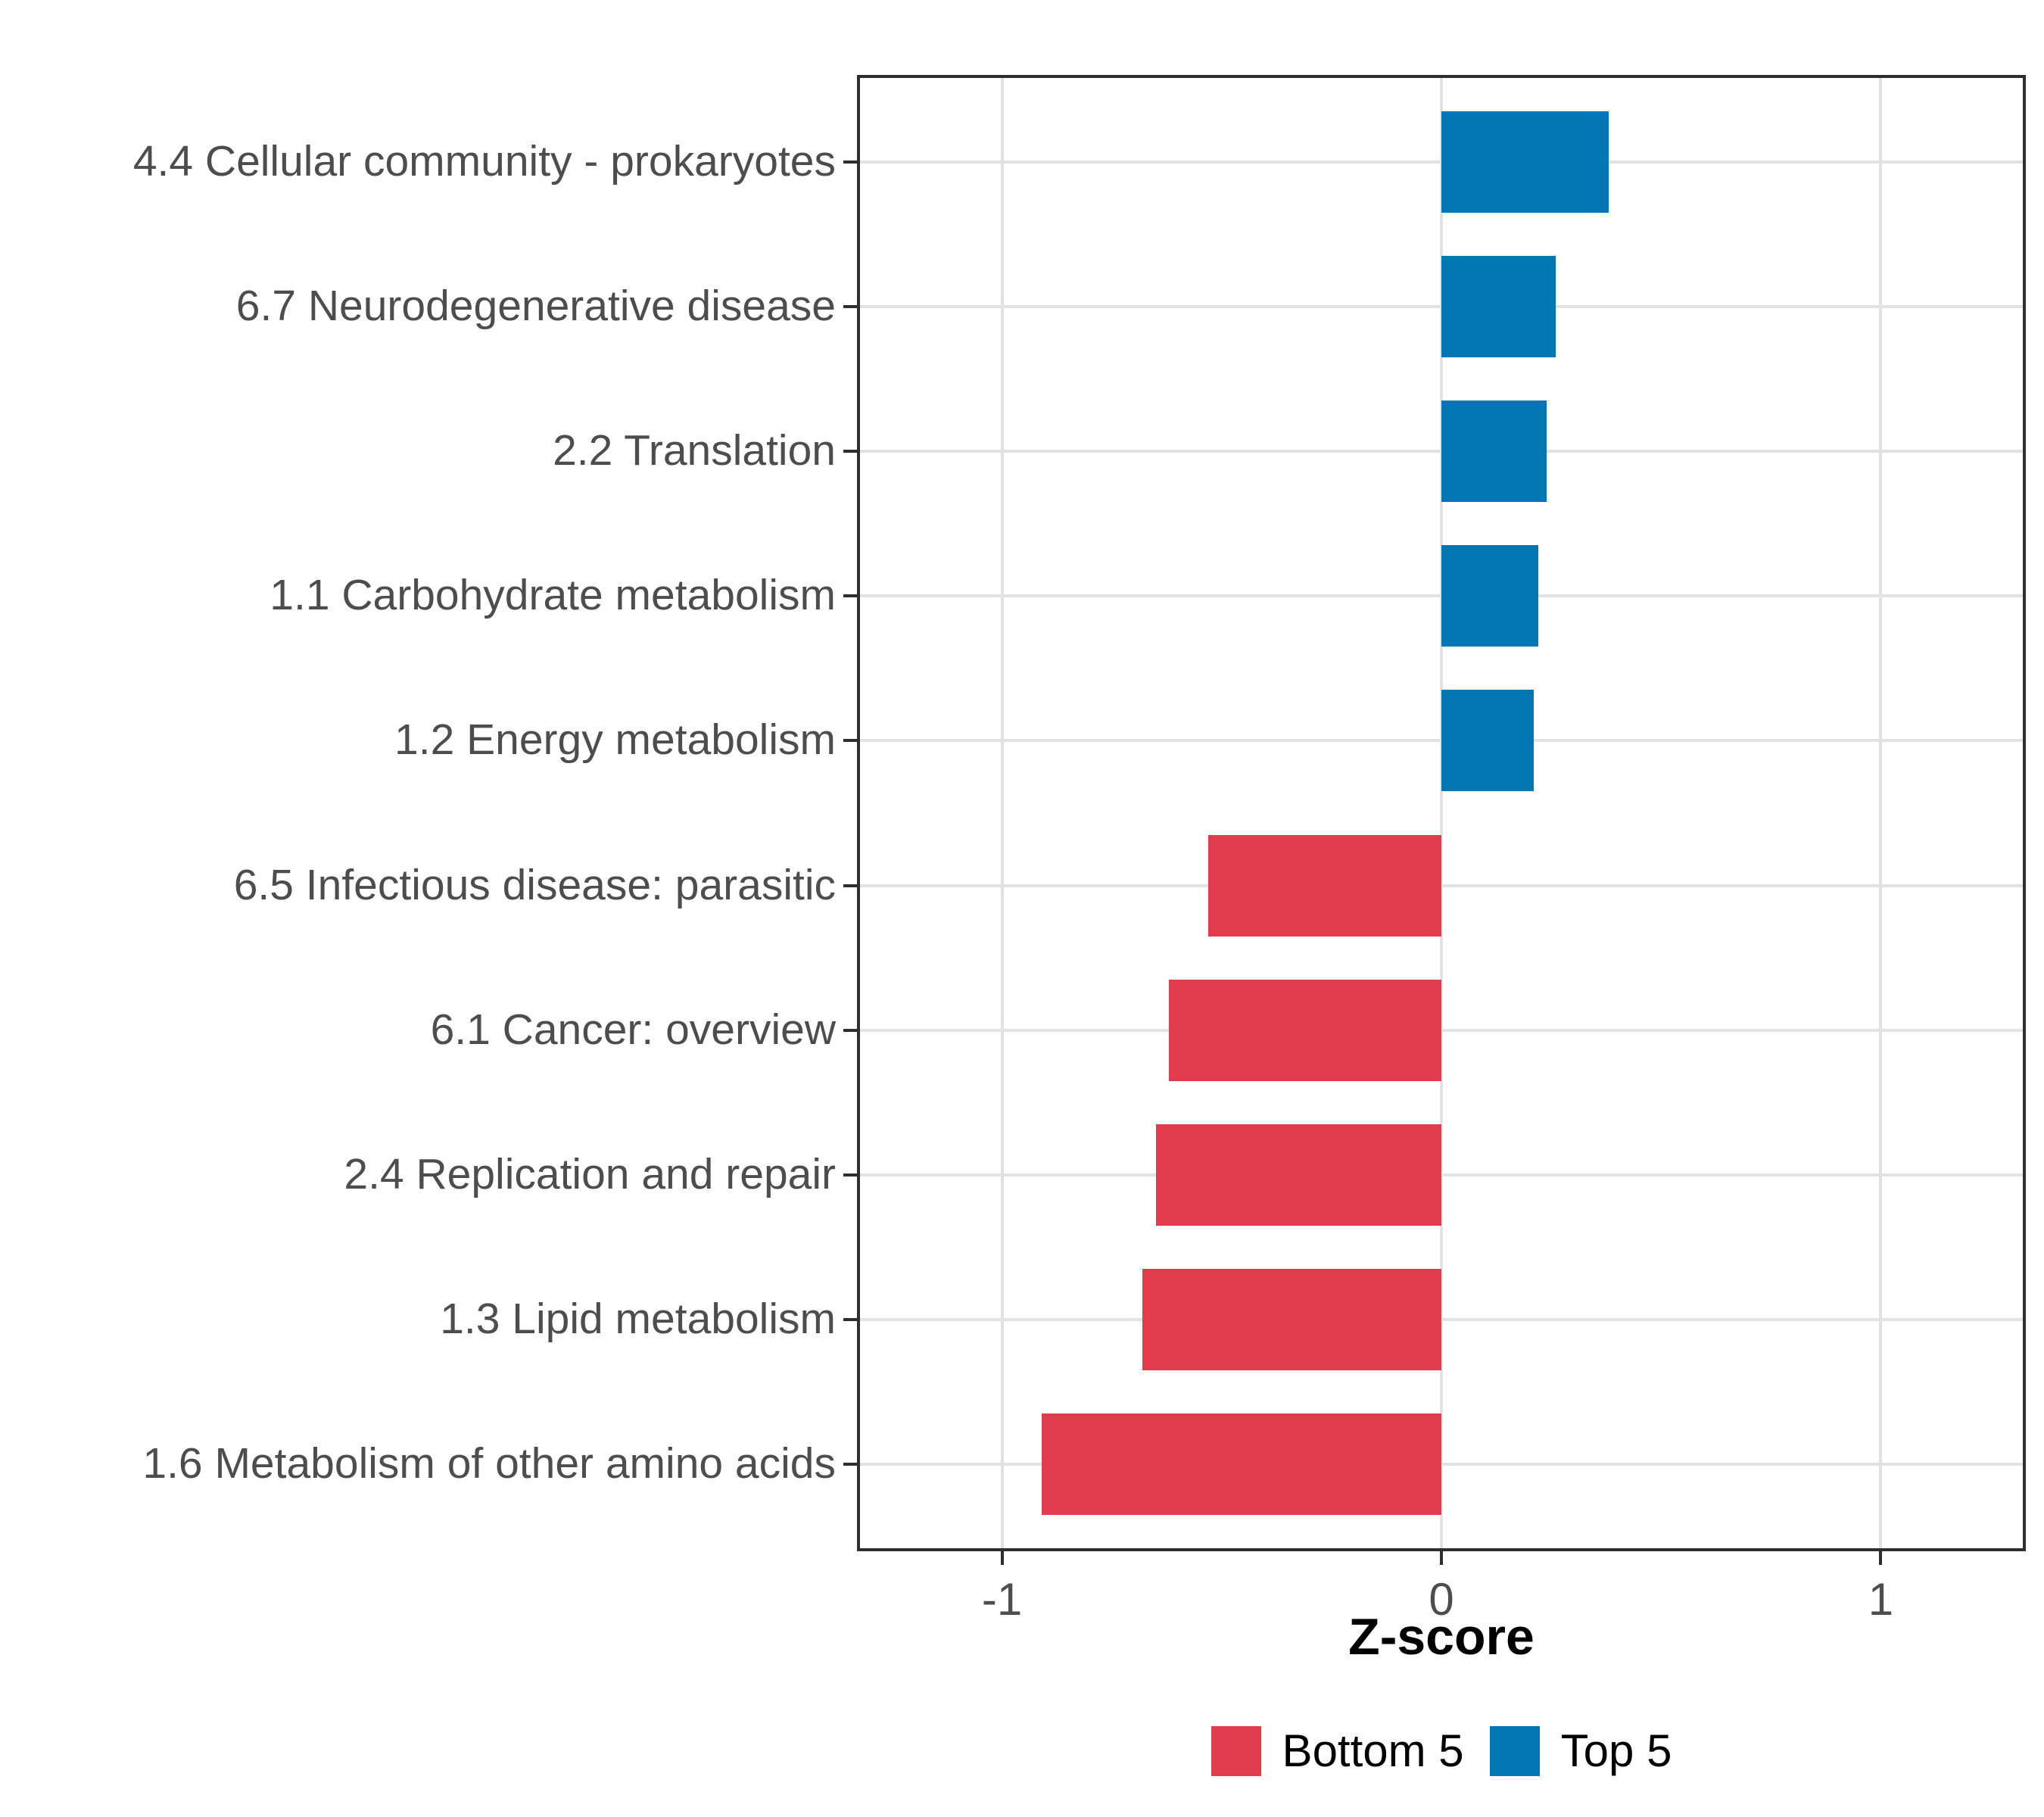 This screenshot has width=2044, height=1817. Describe the element at coordinates (850, 306) in the screenshot. I see `y-tick-mark-row2` at that location.